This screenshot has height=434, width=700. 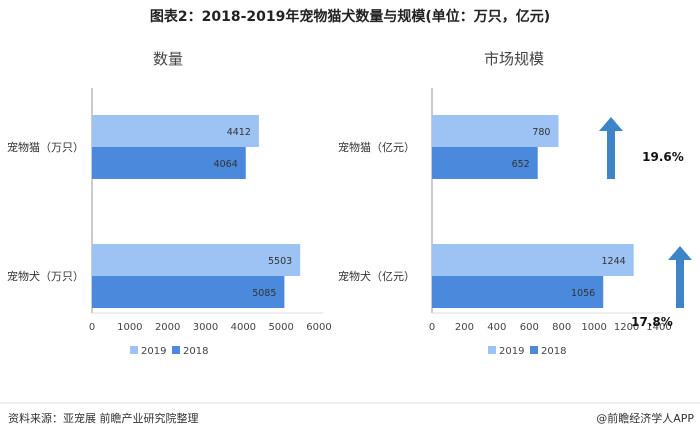 What do you see at coordinates (226, 164) in the screenshot?
I see `data-label: 4064` at bounding box center [226, 164].